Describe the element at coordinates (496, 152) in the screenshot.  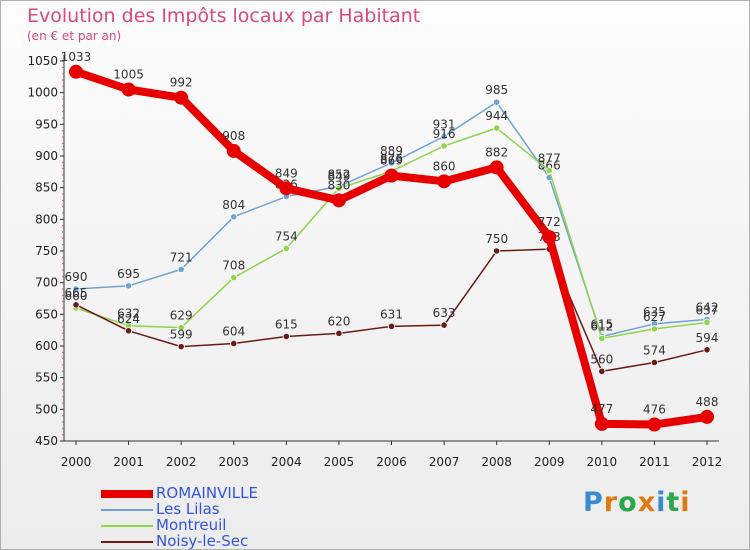
I see `data-label: 882` at that location.